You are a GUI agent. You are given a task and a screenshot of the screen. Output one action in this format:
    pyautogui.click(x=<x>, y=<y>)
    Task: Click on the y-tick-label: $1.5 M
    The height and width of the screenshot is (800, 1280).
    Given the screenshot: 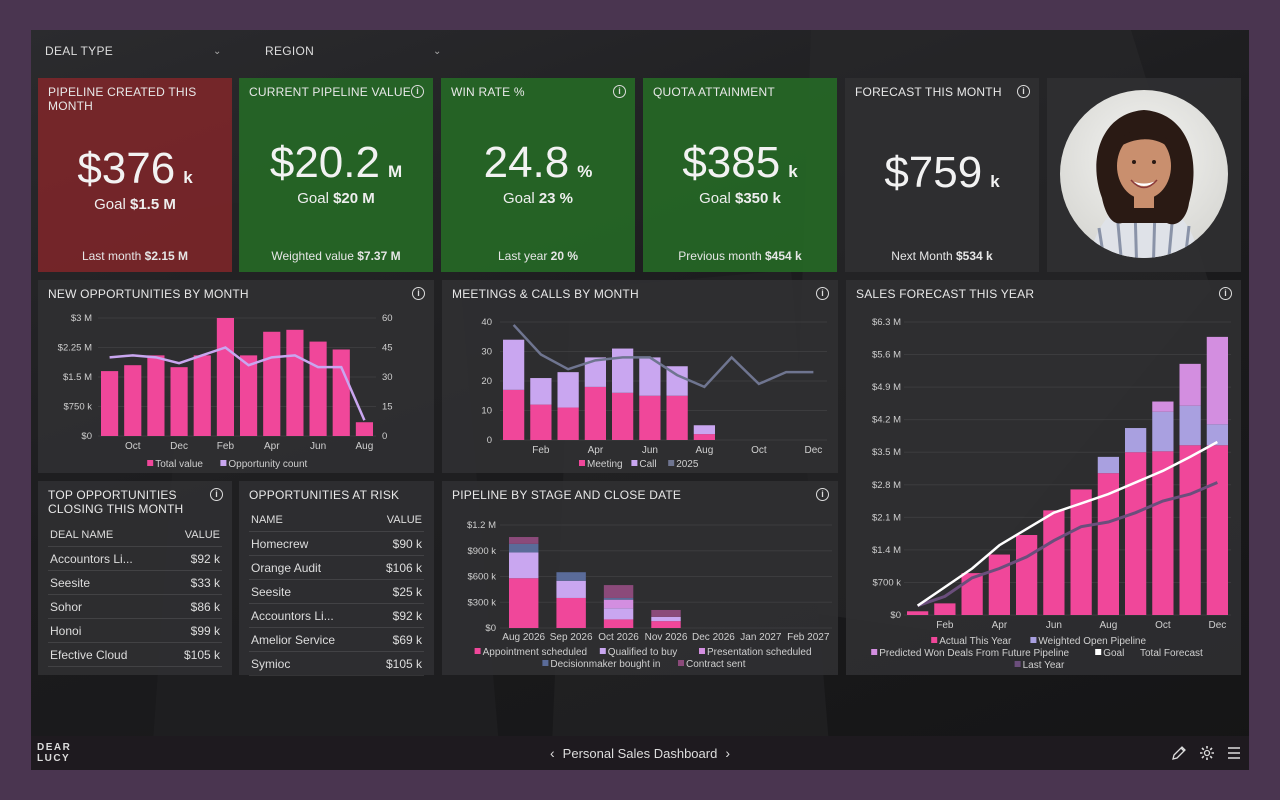 What is the action you would take?
    pyautogui.click(x=77, y=377)
    